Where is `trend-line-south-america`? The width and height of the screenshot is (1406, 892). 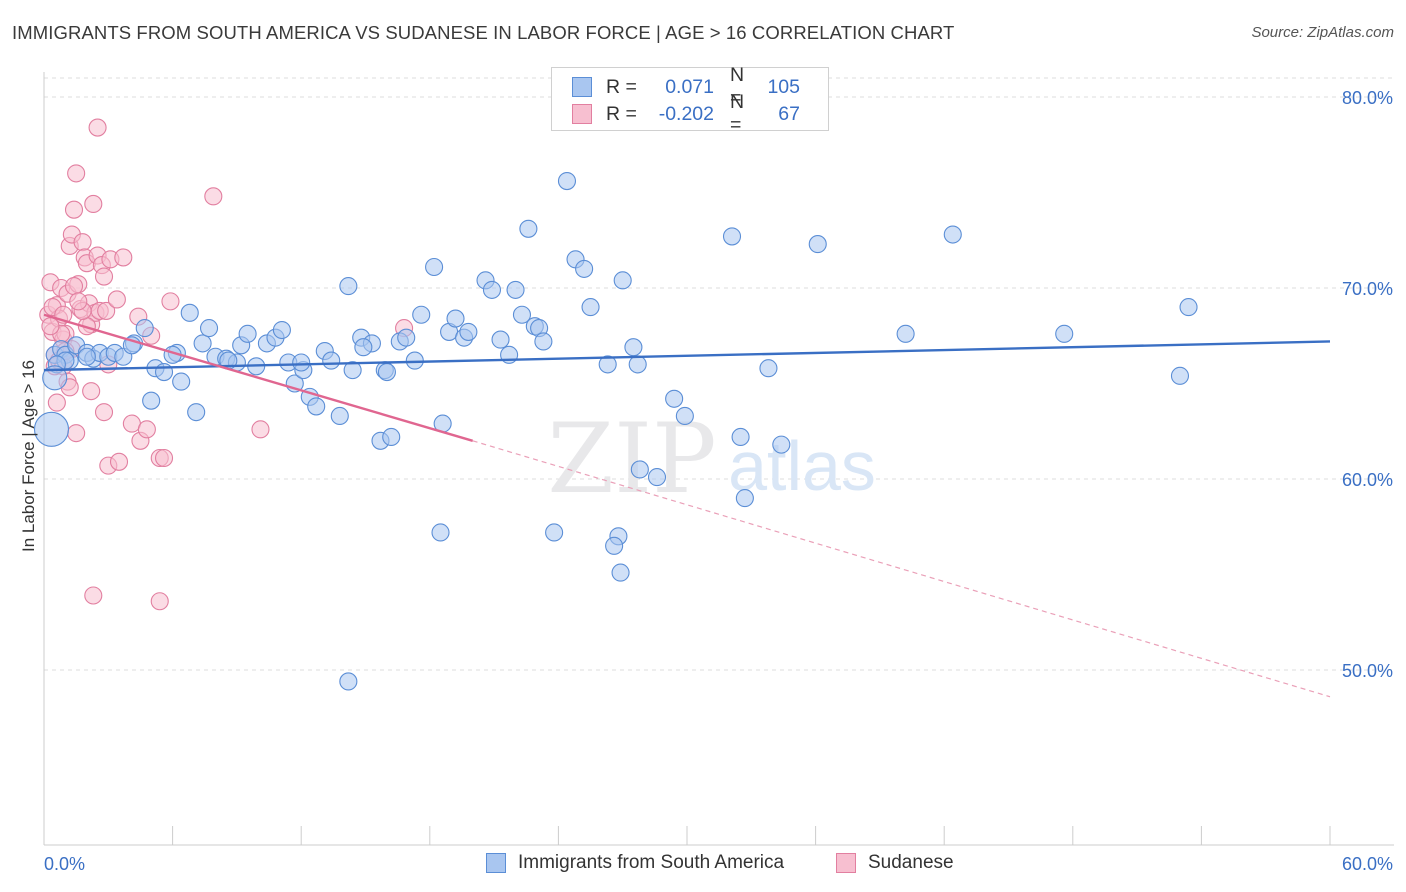 trend-line-south-america is located at coordinates (687, 356).